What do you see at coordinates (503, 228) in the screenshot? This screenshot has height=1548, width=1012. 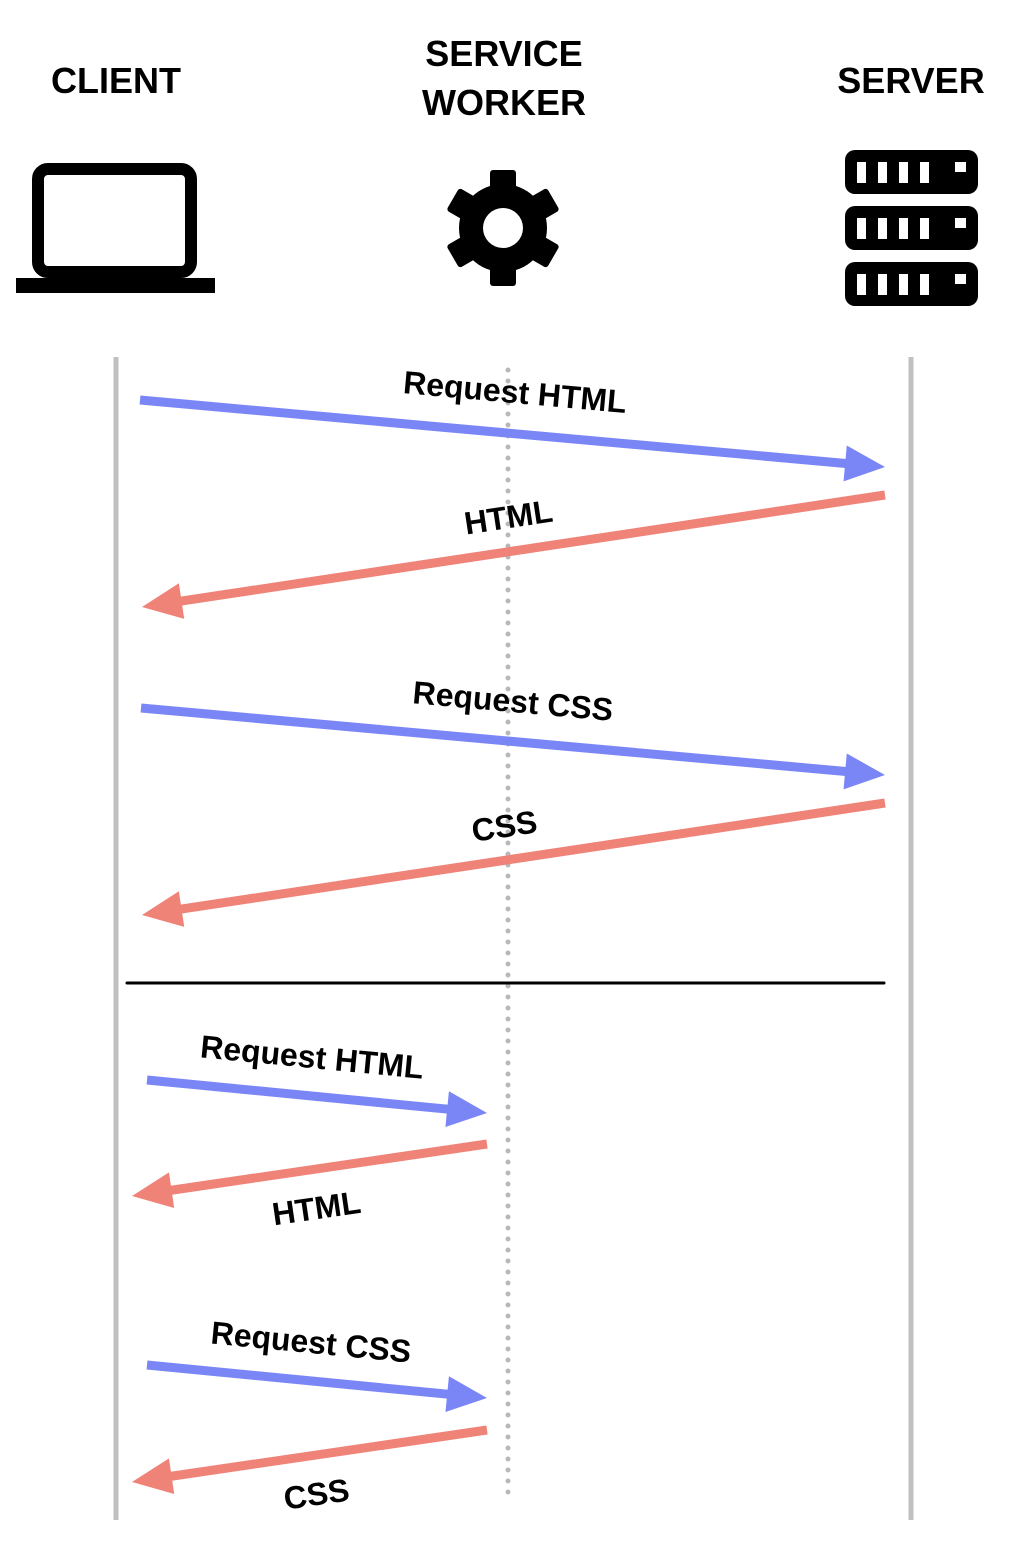 I see `gear-icon` at bounding box center [503, 228].